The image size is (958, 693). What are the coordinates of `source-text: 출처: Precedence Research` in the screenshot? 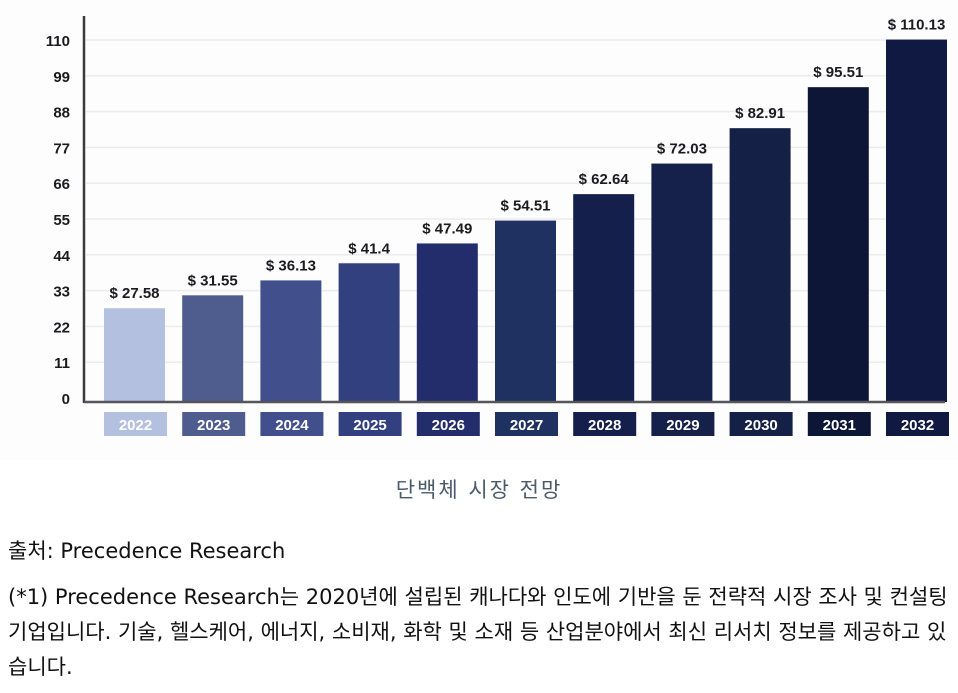 It's located at (147, 551).